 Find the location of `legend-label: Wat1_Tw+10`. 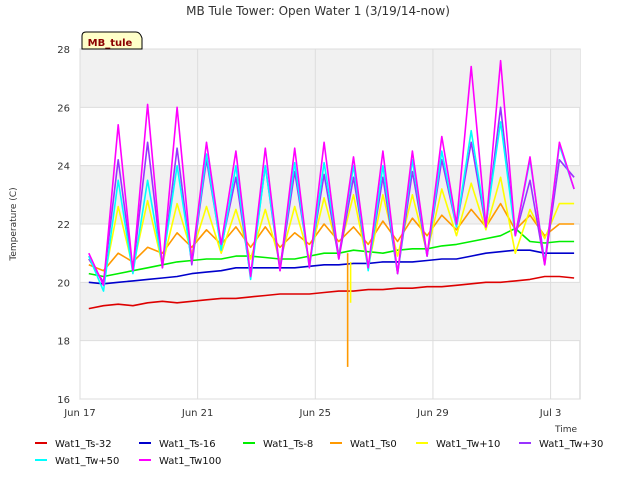

legend-label: Wat1_Tw+10 is located at coordinates (468, 444).